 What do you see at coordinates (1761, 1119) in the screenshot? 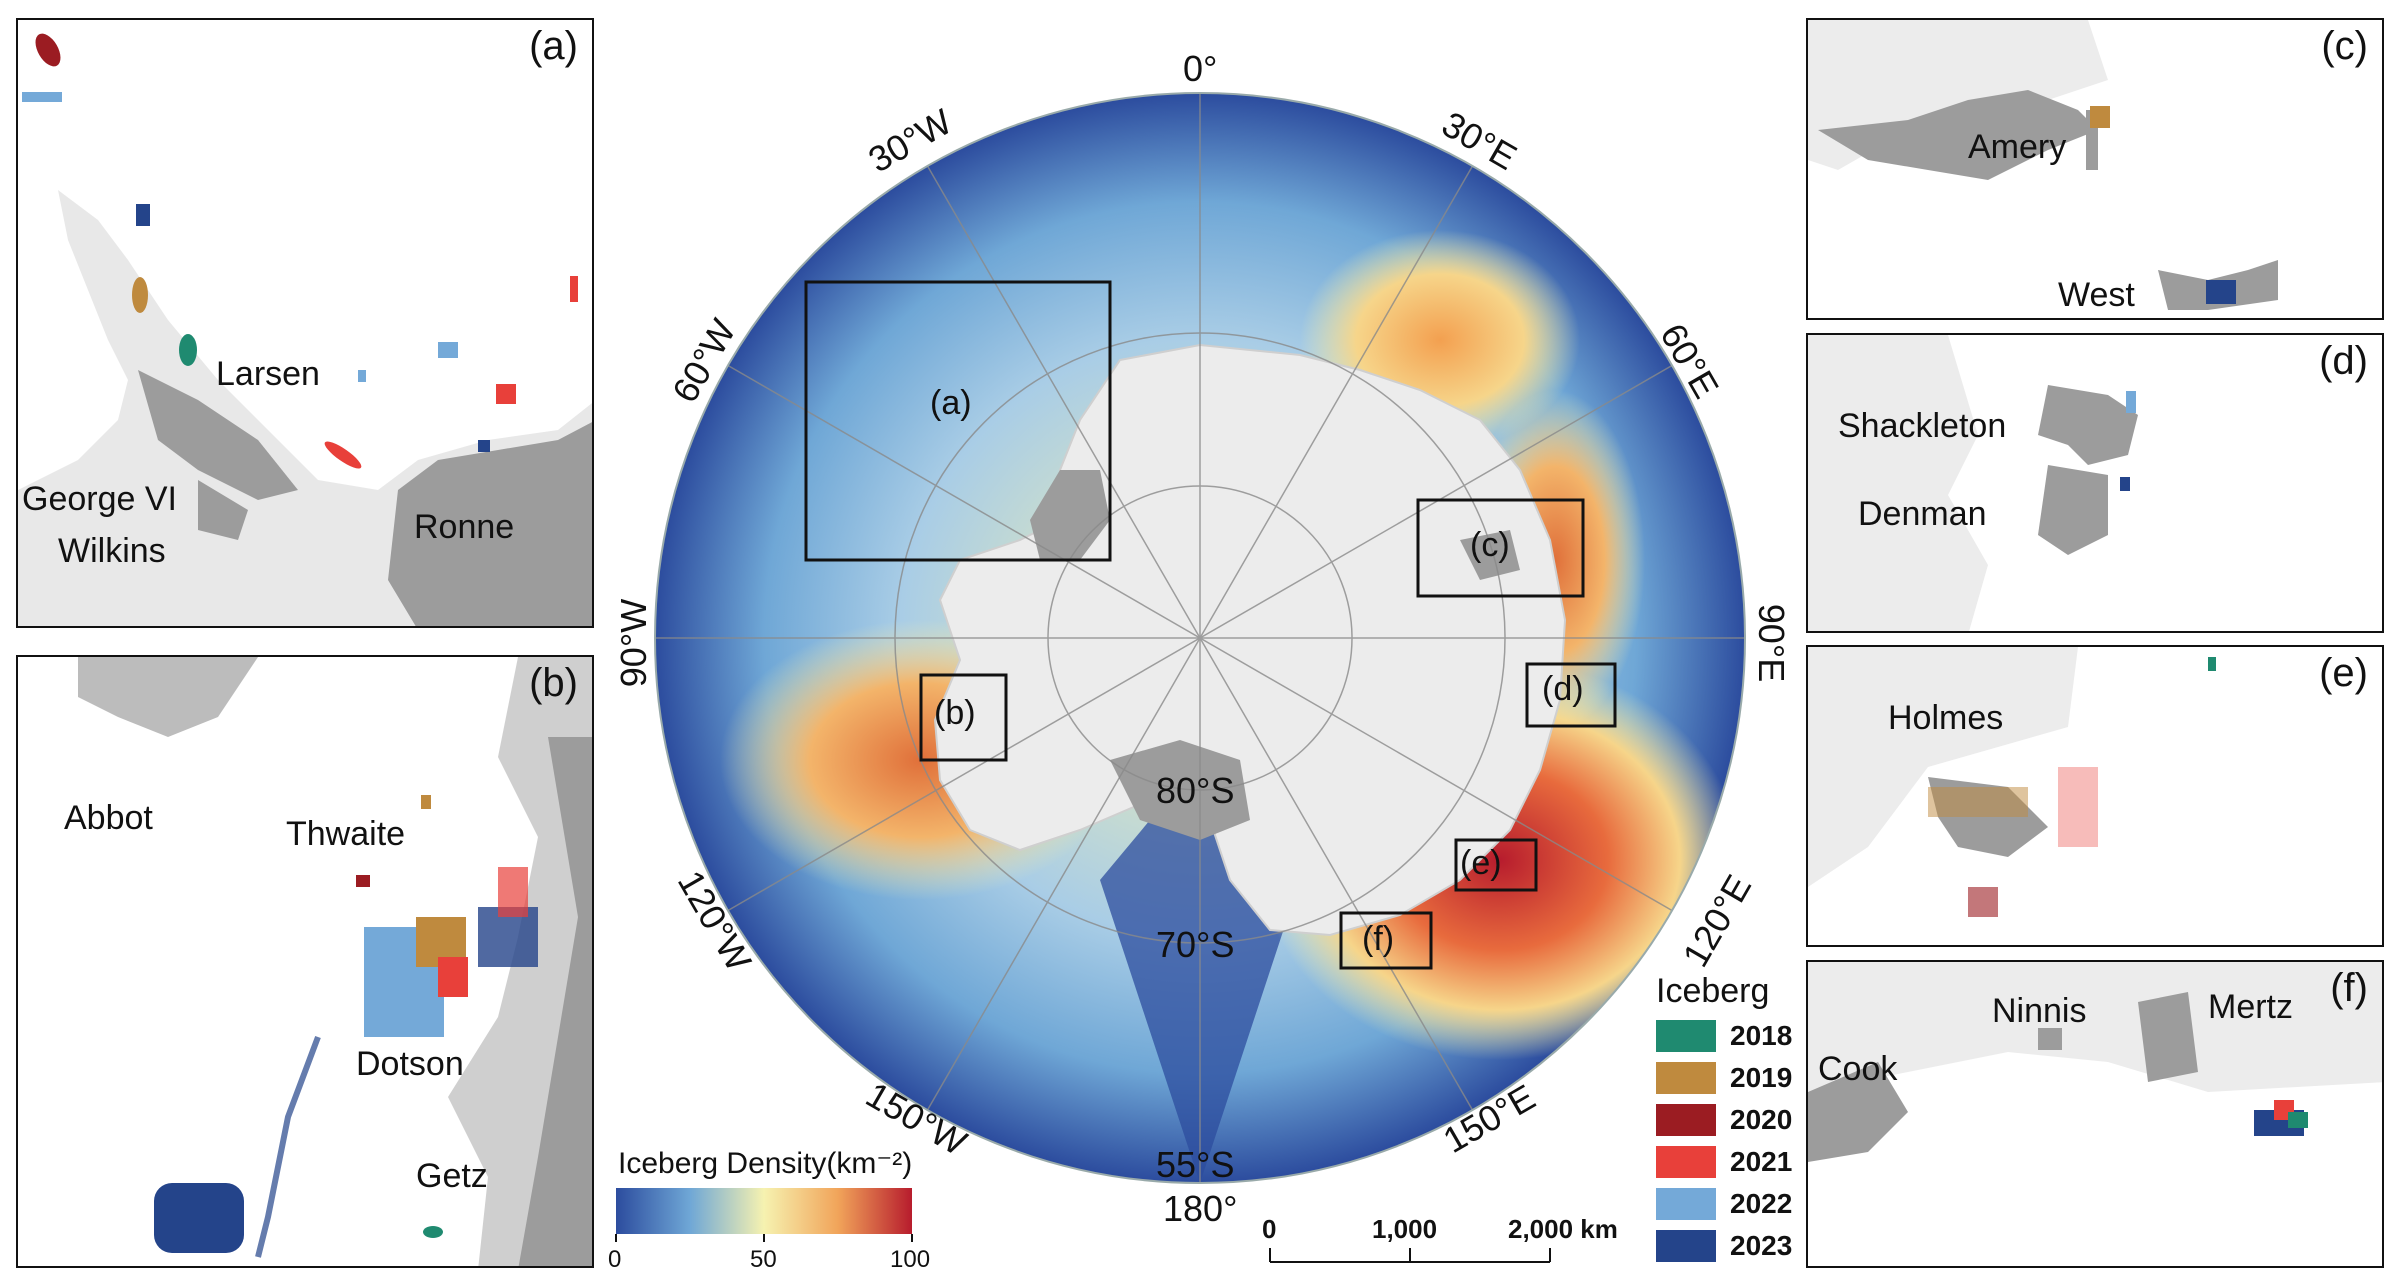
I see `legend-year-label: 2020` at bounding box center [1761, 1119].